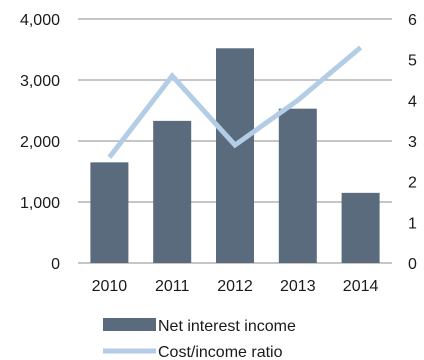  I want to click on x-tick-label-2012: 2012, so click(235, 286).